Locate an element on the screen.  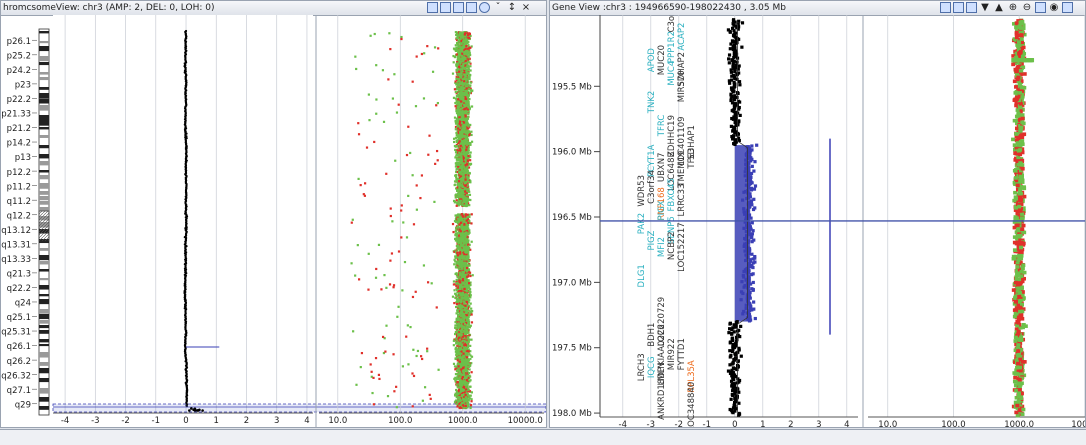
cytoband-label: q22.2 is located at coordinates (19, 289).